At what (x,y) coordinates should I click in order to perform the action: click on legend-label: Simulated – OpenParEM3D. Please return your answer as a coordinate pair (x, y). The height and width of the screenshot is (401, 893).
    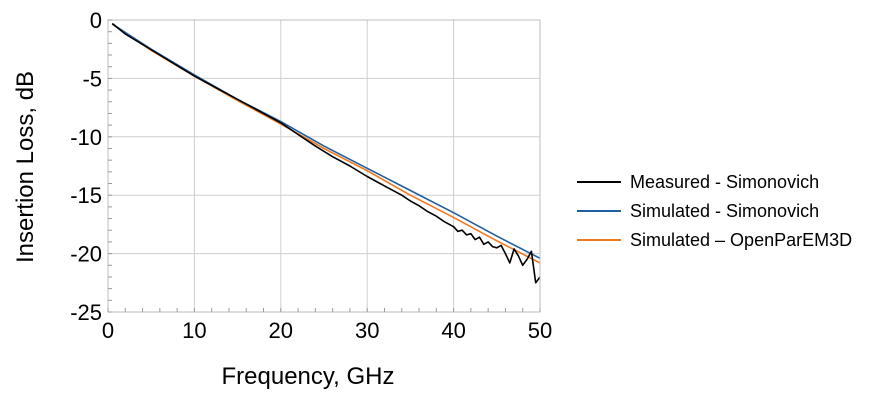
    Looking at the image, I should click on (741, 240).